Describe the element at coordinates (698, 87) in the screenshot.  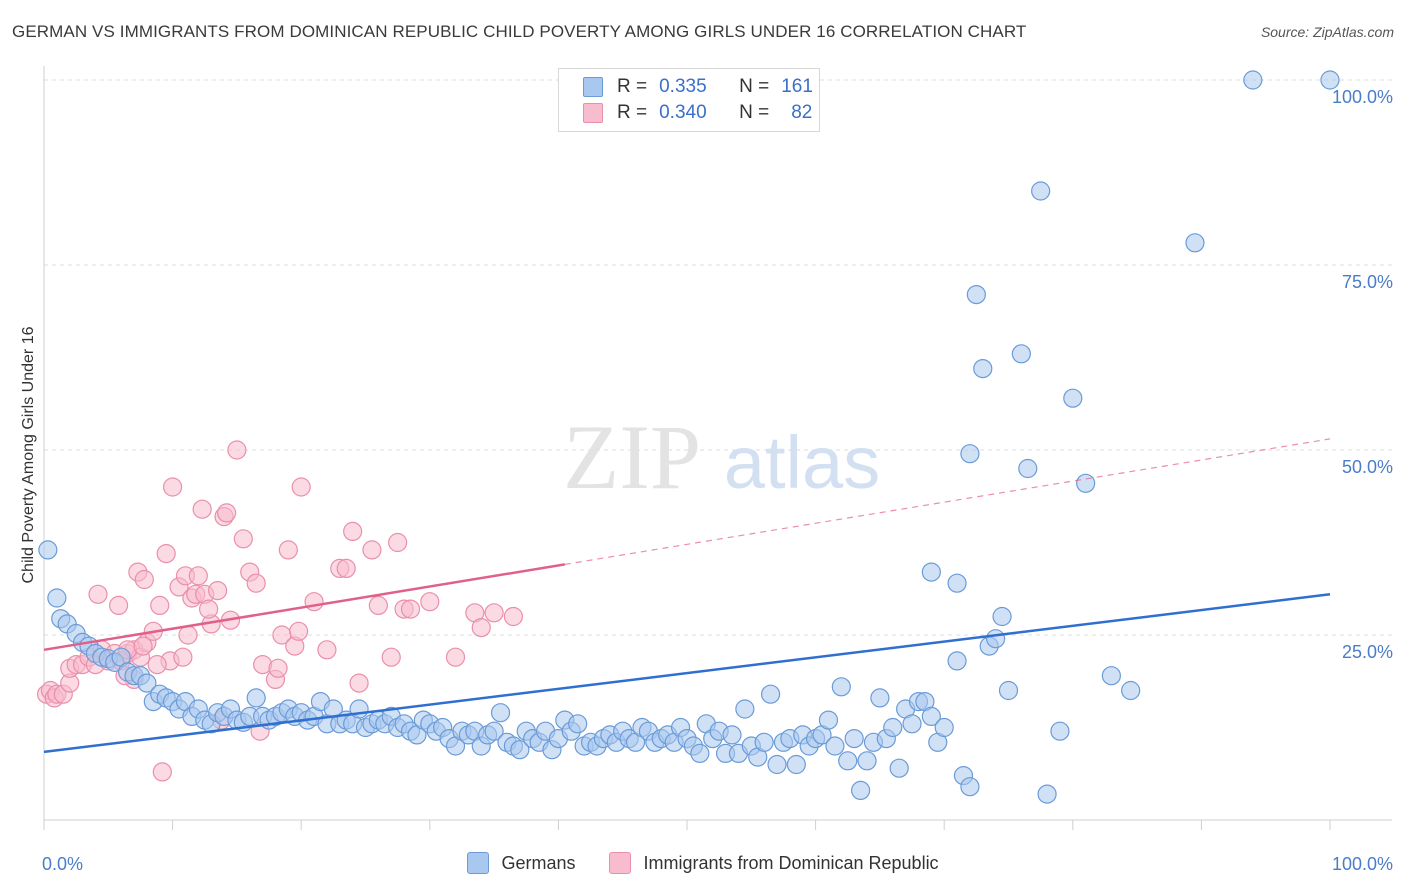
I see `legend-row-germans: R = 0.335 N = 161` at that location.